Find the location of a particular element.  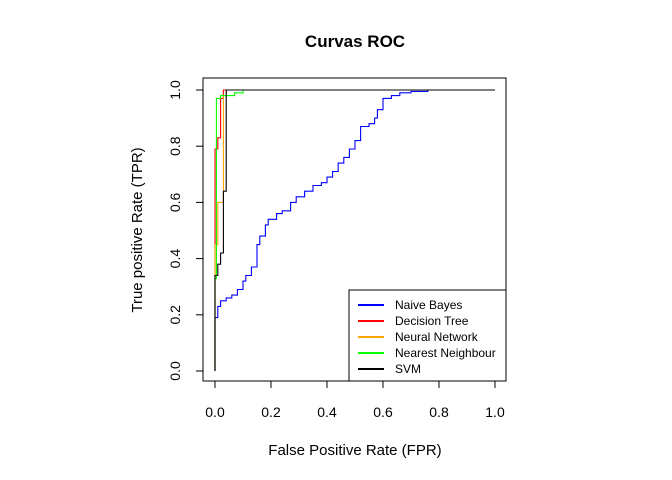

y-tick-label: 0.4 is located at coordinates (175, 259).